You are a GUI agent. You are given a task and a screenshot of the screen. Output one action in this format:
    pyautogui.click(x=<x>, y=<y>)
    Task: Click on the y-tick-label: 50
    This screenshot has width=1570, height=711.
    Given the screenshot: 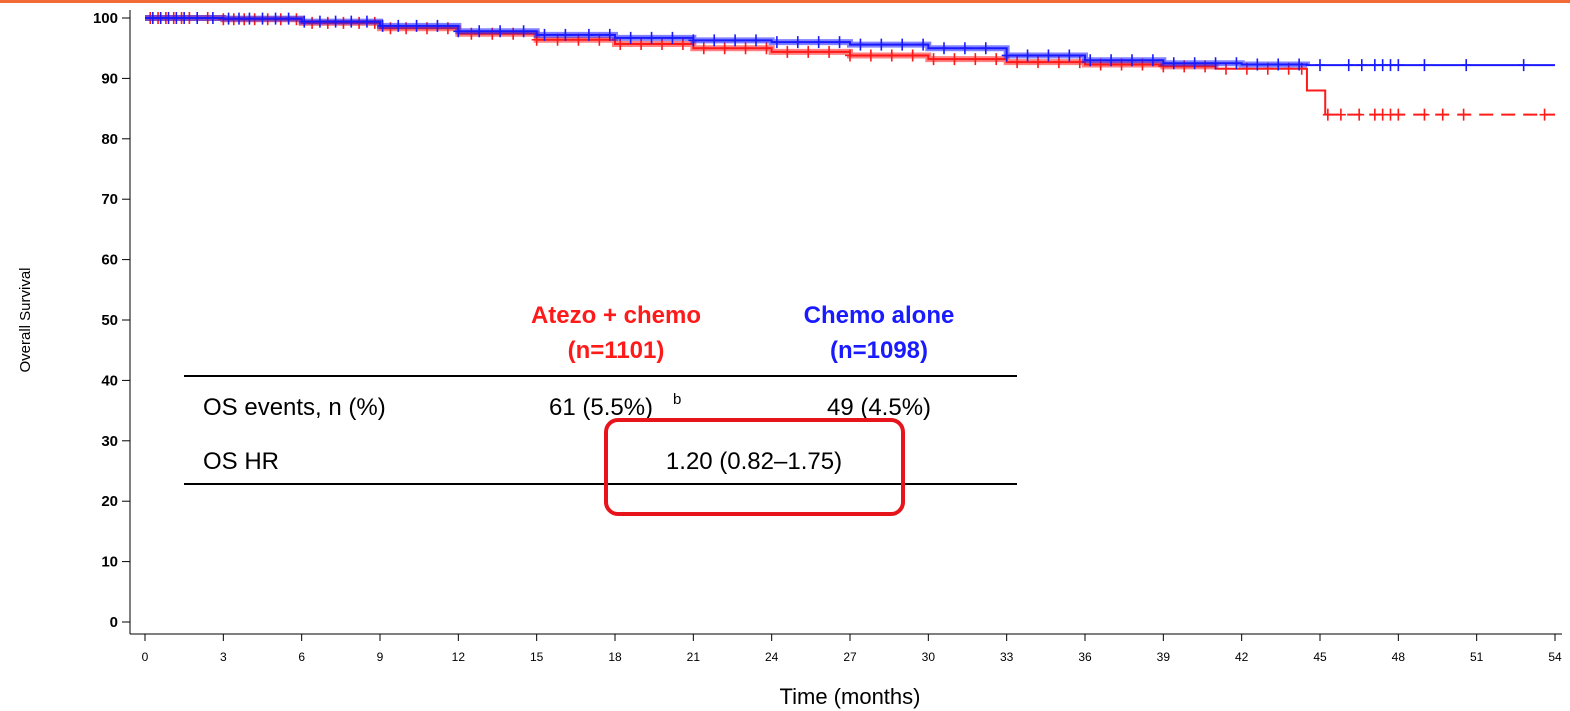 What is the action you would take?
    pyautogui.click(x=109, y=320)
    